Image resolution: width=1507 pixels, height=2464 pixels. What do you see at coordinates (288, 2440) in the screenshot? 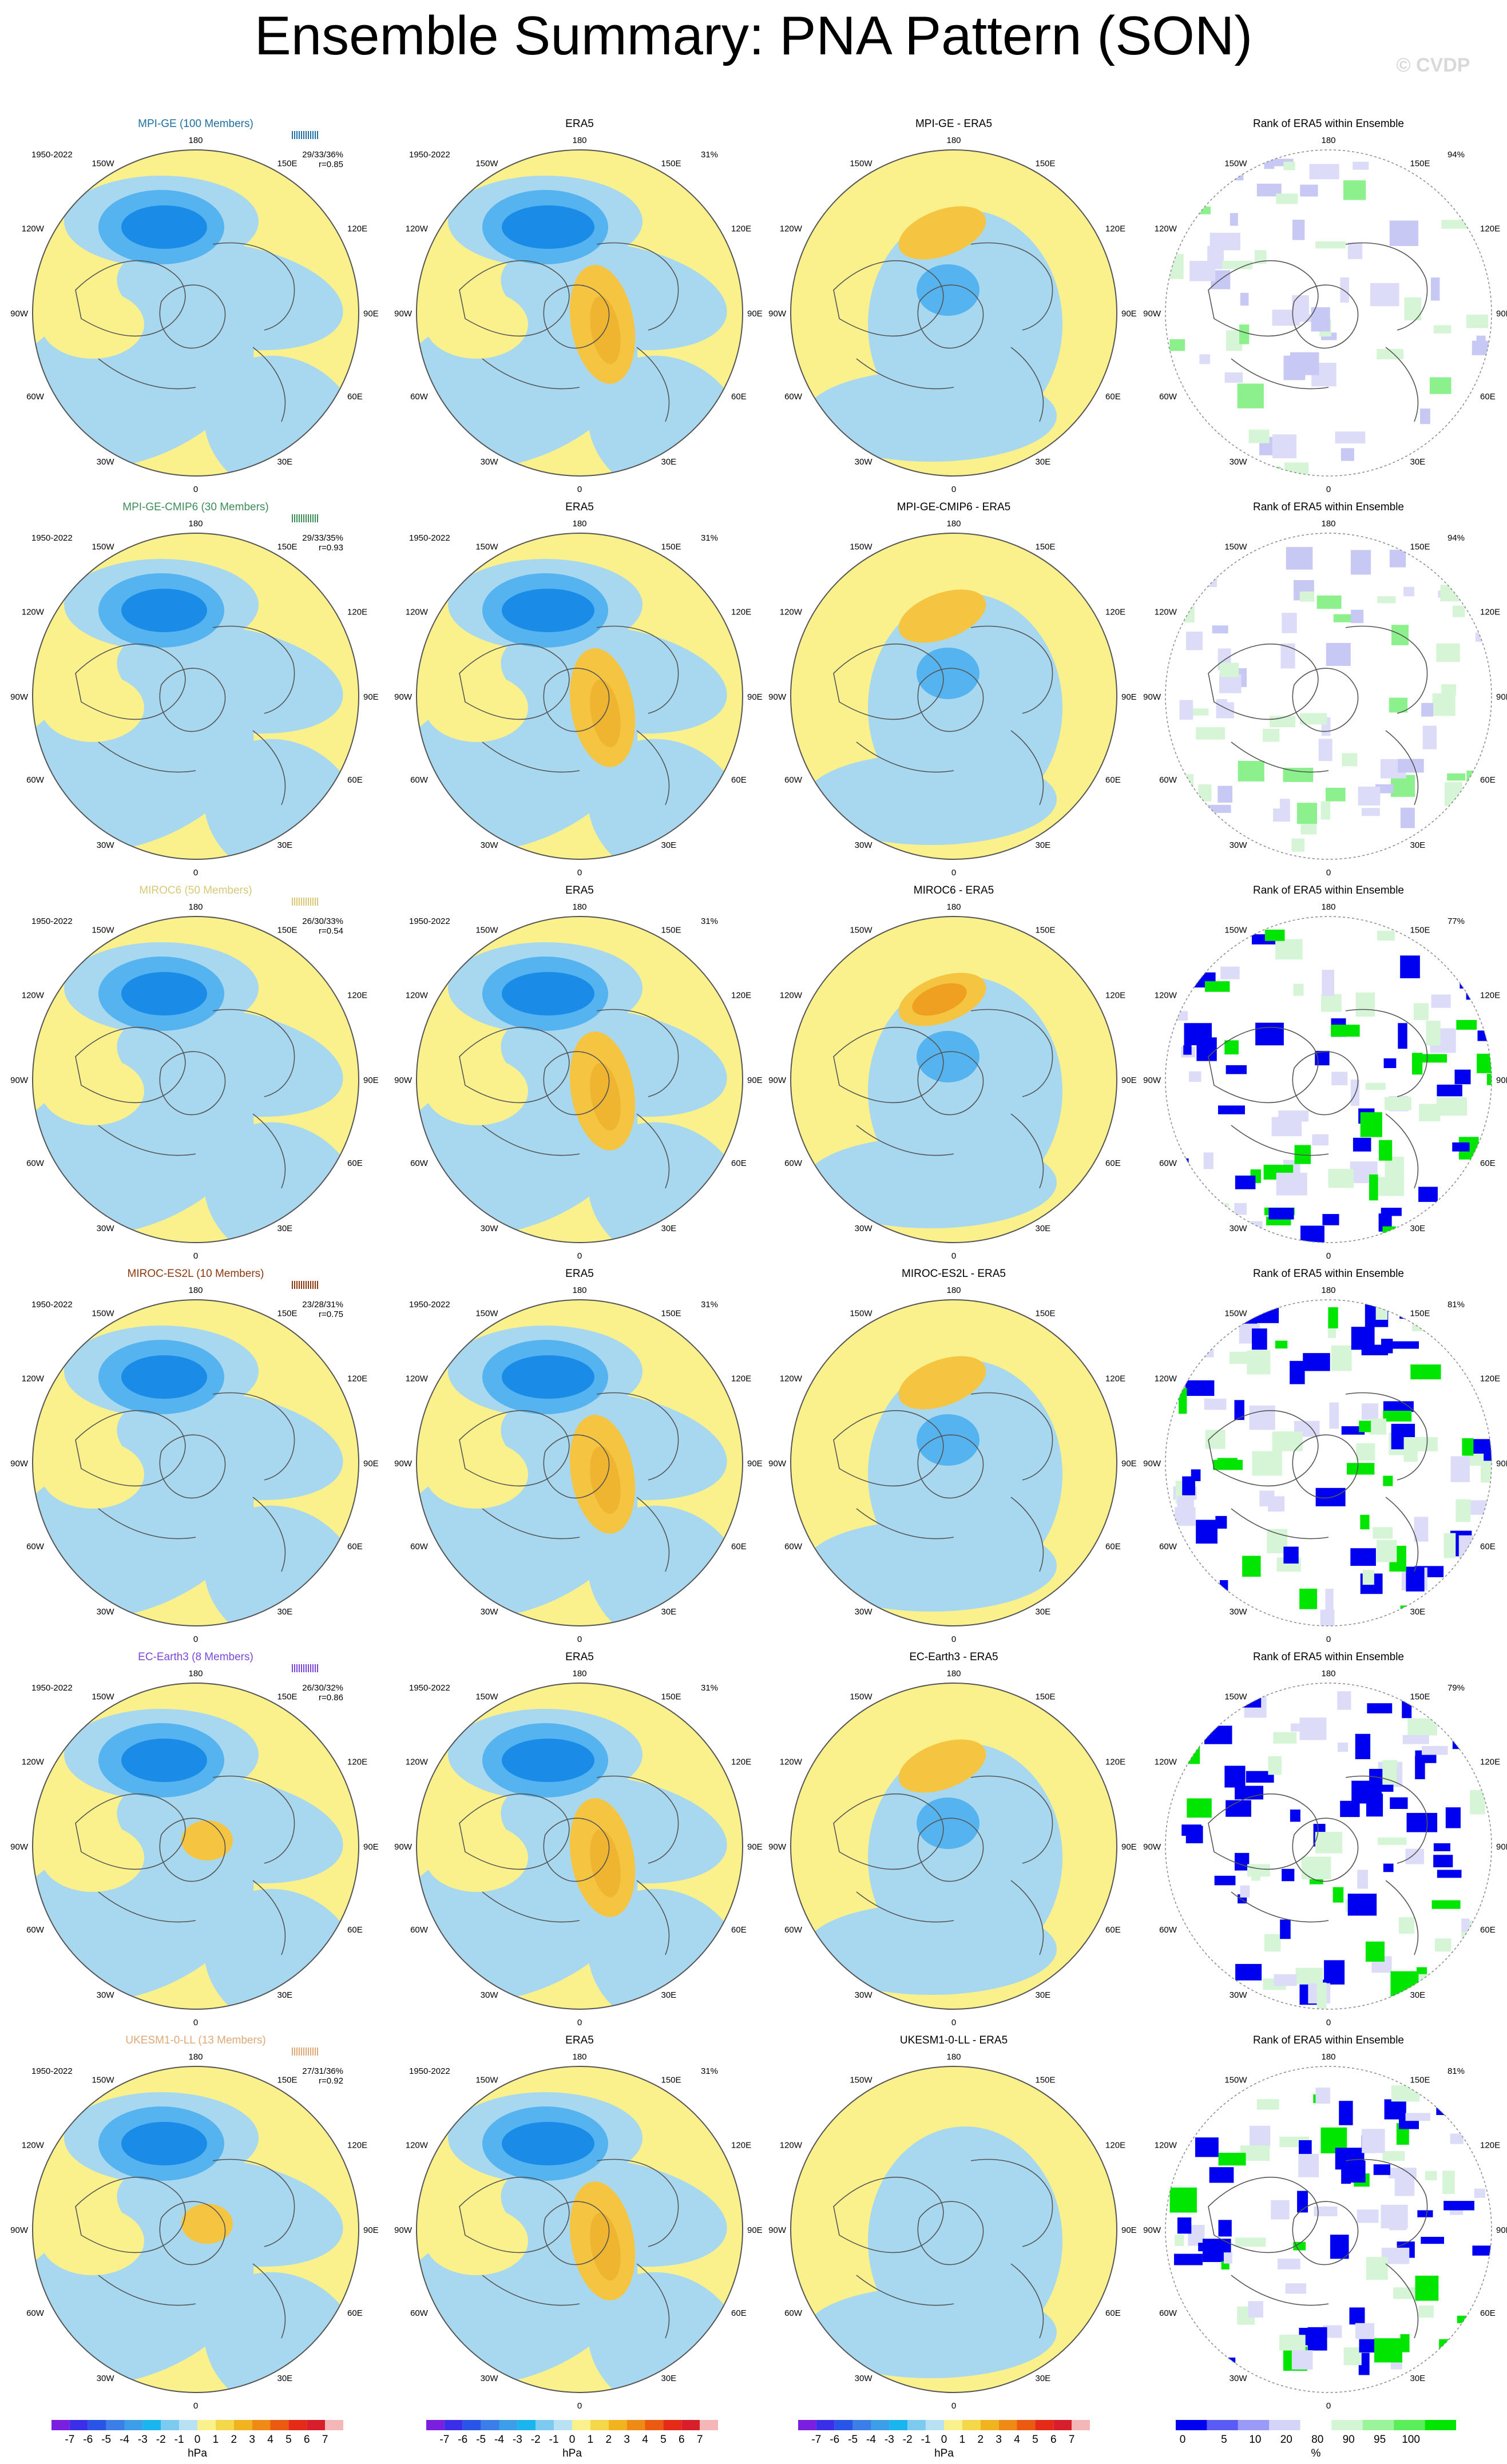
I see `colorbar-tick-label: 5` at bounding box center [288, 2440].